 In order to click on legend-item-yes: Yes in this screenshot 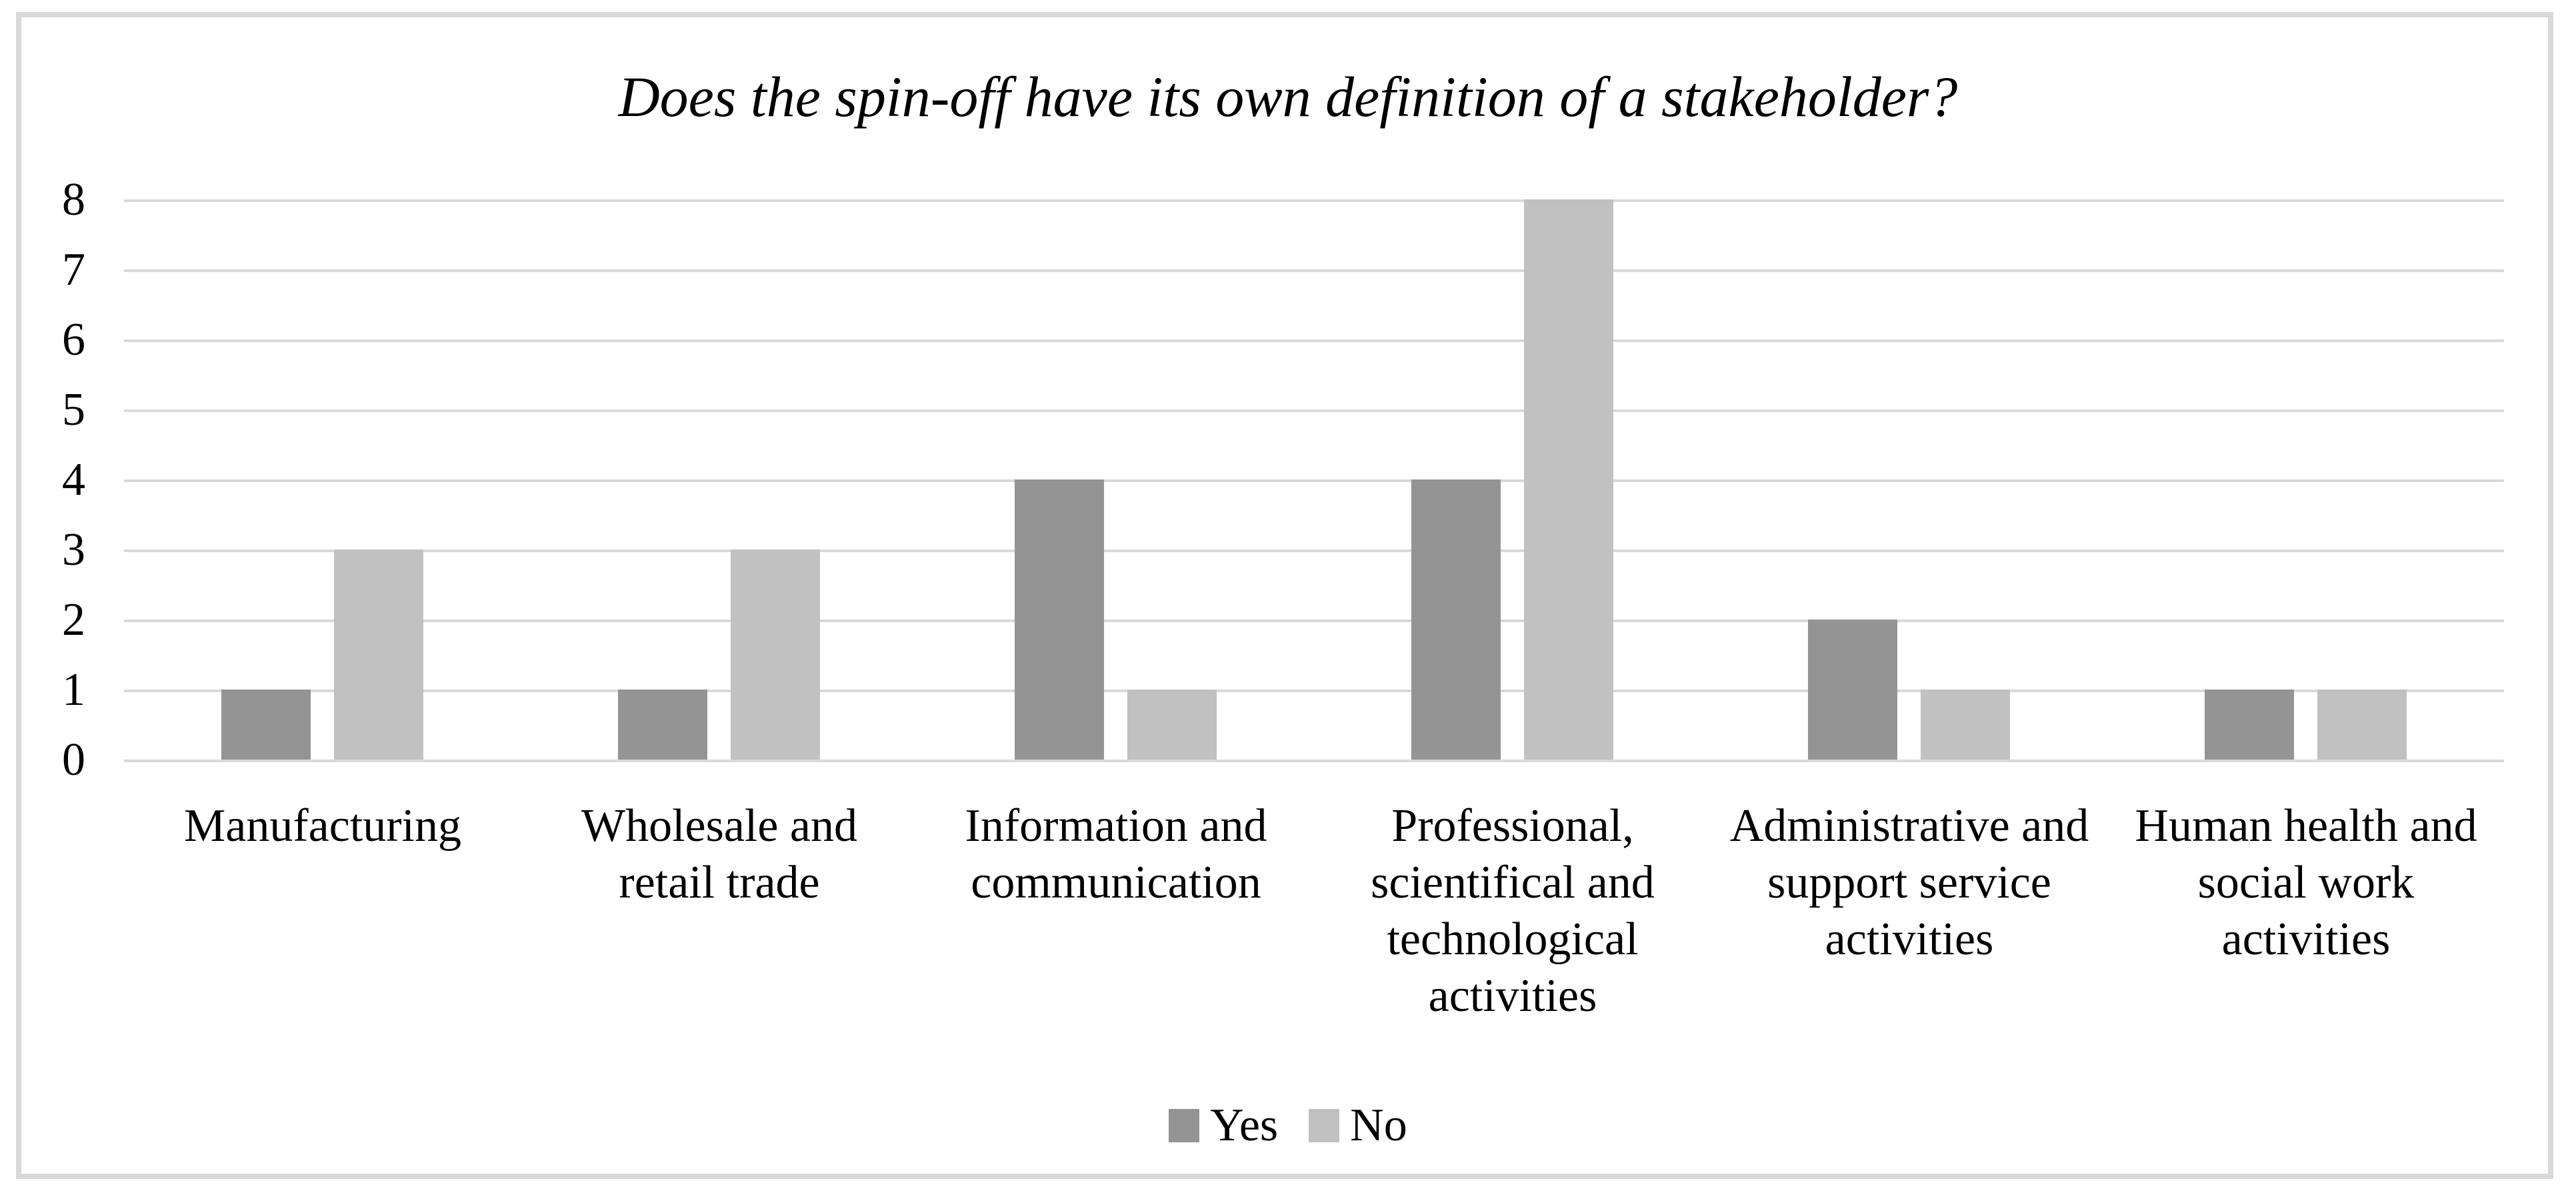, I will do `click(1223, 1125)`.